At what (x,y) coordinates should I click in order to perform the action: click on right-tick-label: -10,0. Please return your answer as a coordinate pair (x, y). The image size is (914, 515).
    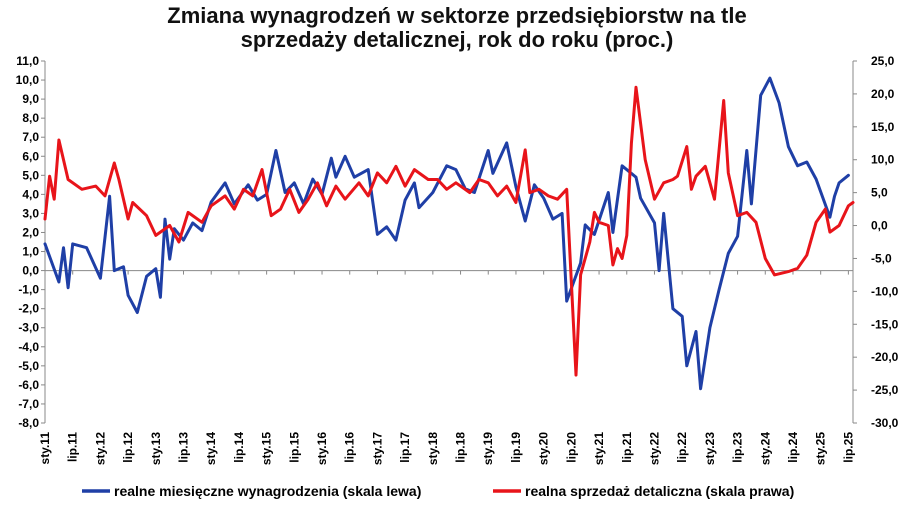
    Looking at the image, I should click on (885, 291).